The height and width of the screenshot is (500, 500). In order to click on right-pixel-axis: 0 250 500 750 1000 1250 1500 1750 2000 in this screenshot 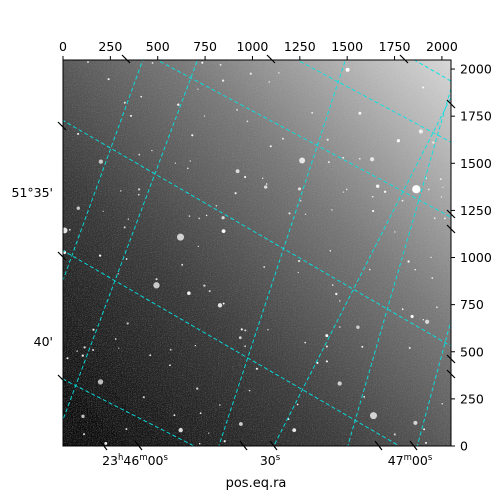, I will do `click(471, 258)`.